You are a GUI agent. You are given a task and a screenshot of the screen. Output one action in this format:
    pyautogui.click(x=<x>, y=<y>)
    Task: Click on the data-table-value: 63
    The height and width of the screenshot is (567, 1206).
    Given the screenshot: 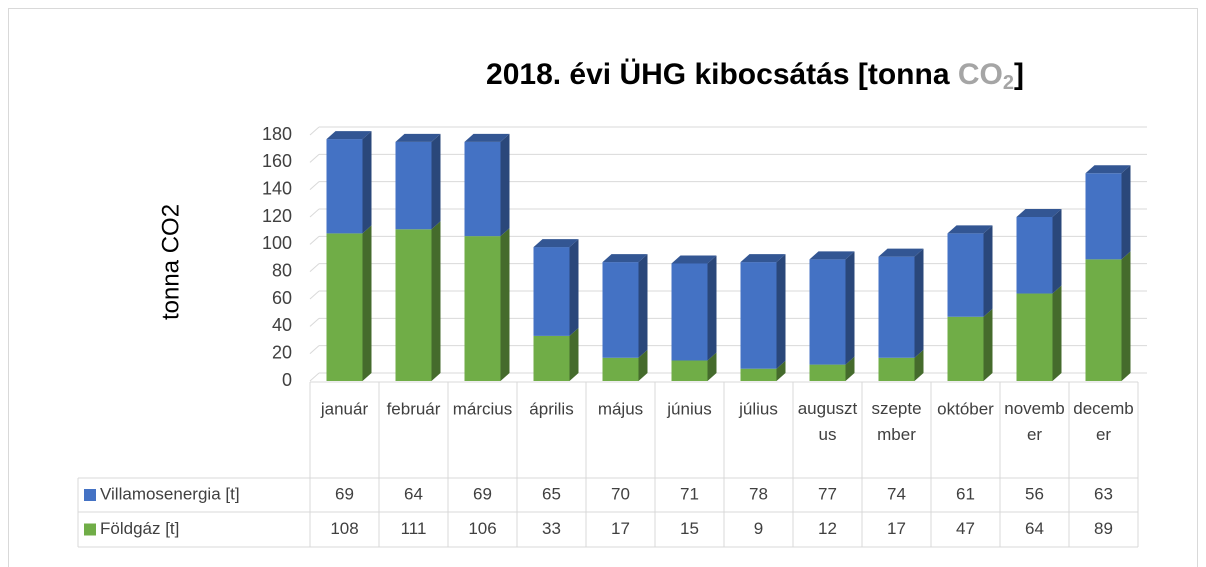 What is the action you would take?
    pyautogui.click(x=1103, y=493)
    